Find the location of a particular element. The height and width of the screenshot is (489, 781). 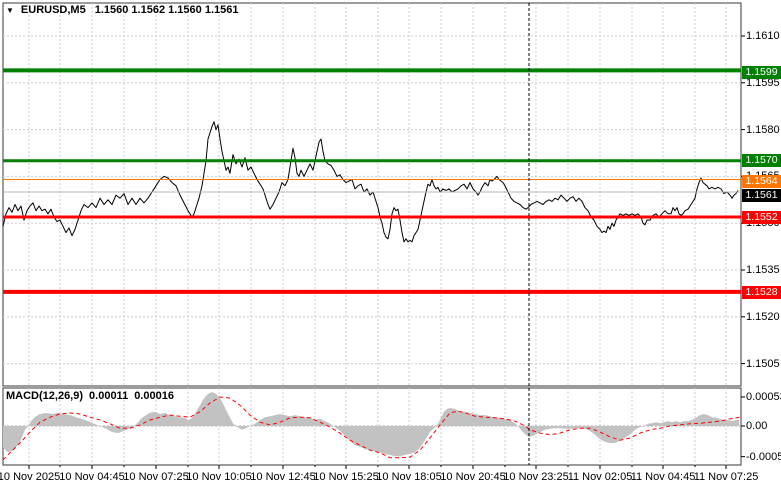

macd-histogram is located at coordinates (371, 424).